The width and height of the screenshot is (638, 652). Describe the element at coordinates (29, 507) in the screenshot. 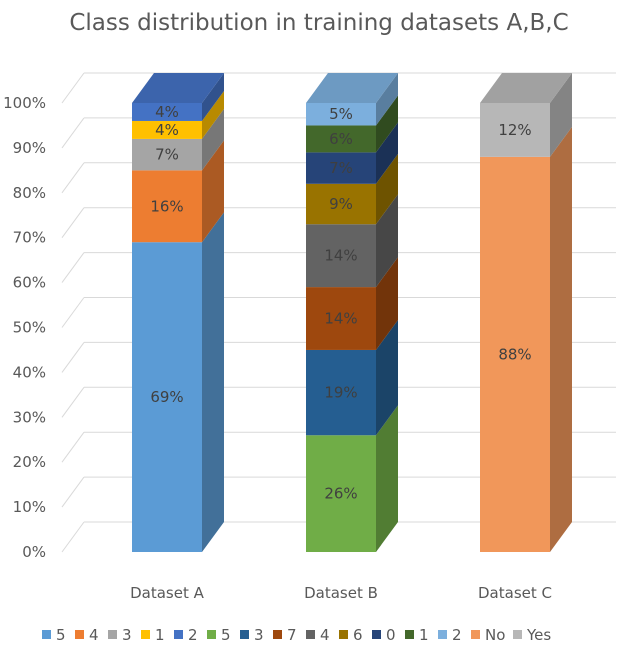

I see `y-tick-label: 10%` at that location.